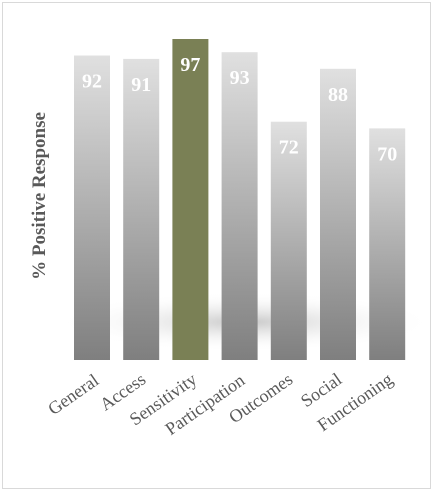  I want to click on bar-social, so click(338, 214).